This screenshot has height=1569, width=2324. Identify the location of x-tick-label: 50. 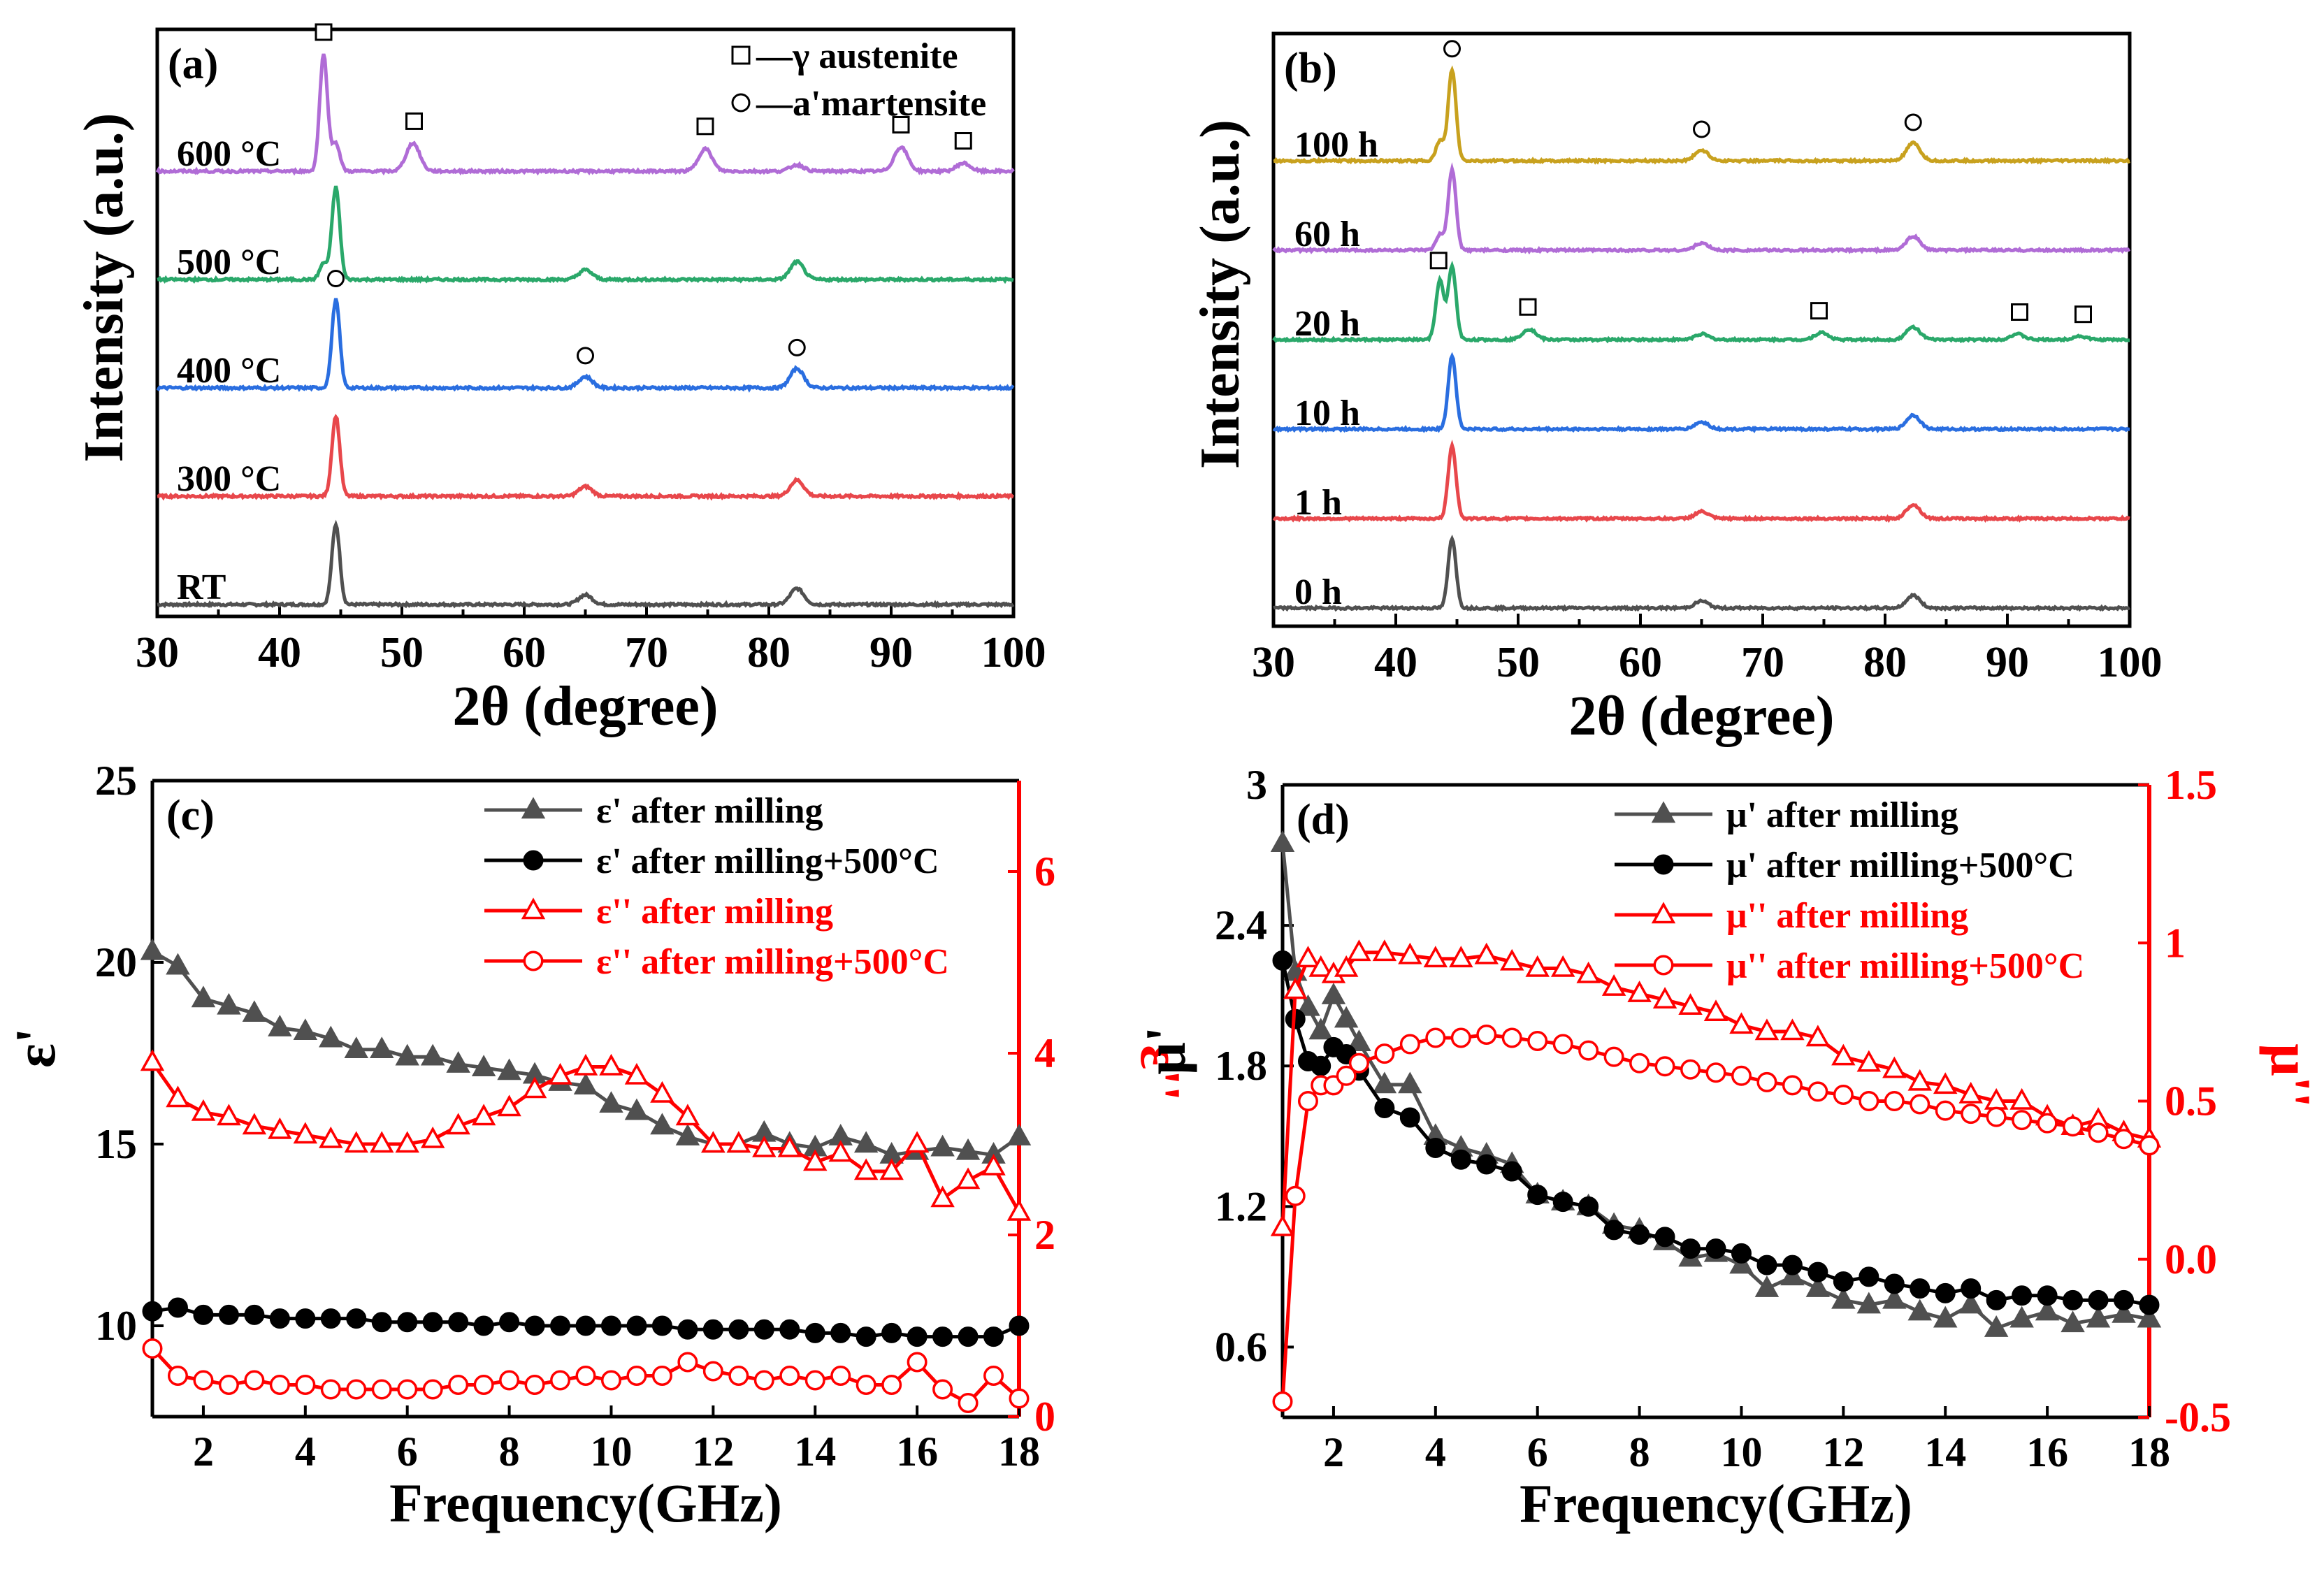
(1518, 662).